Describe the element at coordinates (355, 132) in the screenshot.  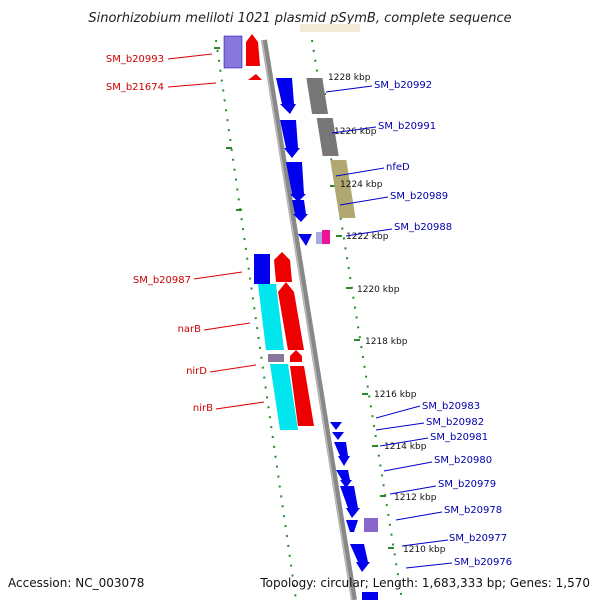
I see `tick-1226: 1226 kbp` at that location.